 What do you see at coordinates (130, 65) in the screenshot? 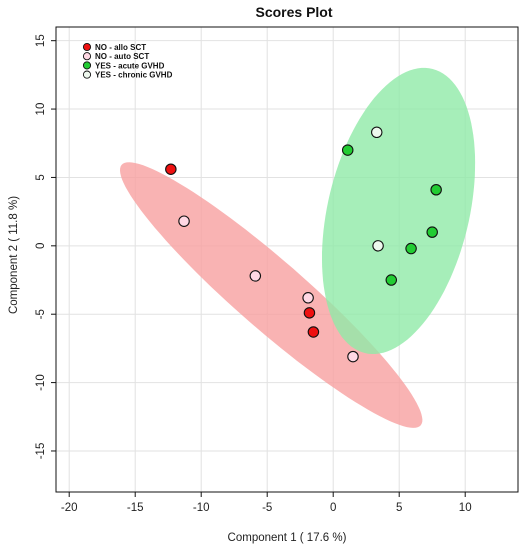
I see `legend-label: YES - acute GVHD` at bounding box center [130, 65].